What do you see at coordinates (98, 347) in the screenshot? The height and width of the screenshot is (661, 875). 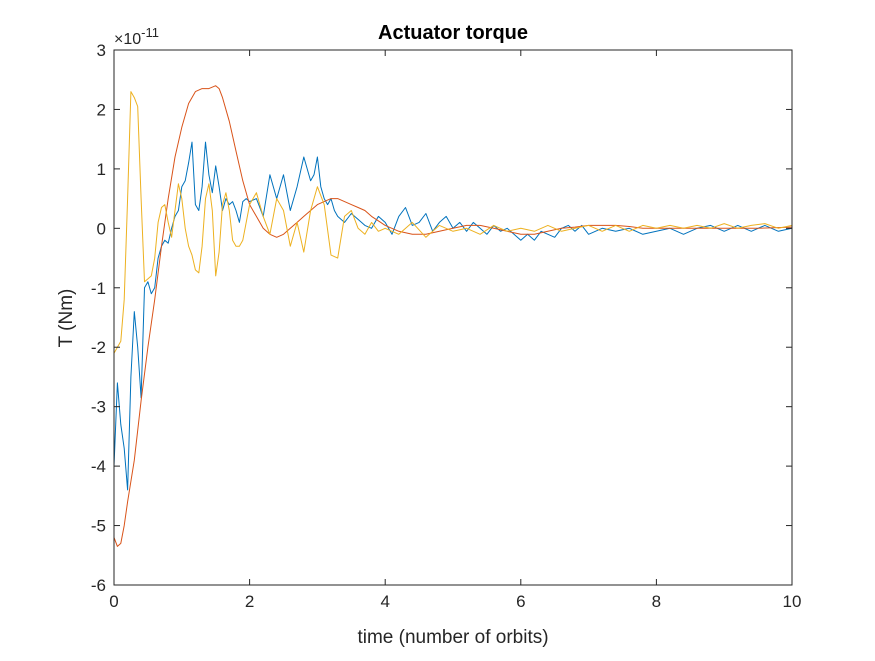 I see `y-tick-label: -2` at bounding box center [98, 347].